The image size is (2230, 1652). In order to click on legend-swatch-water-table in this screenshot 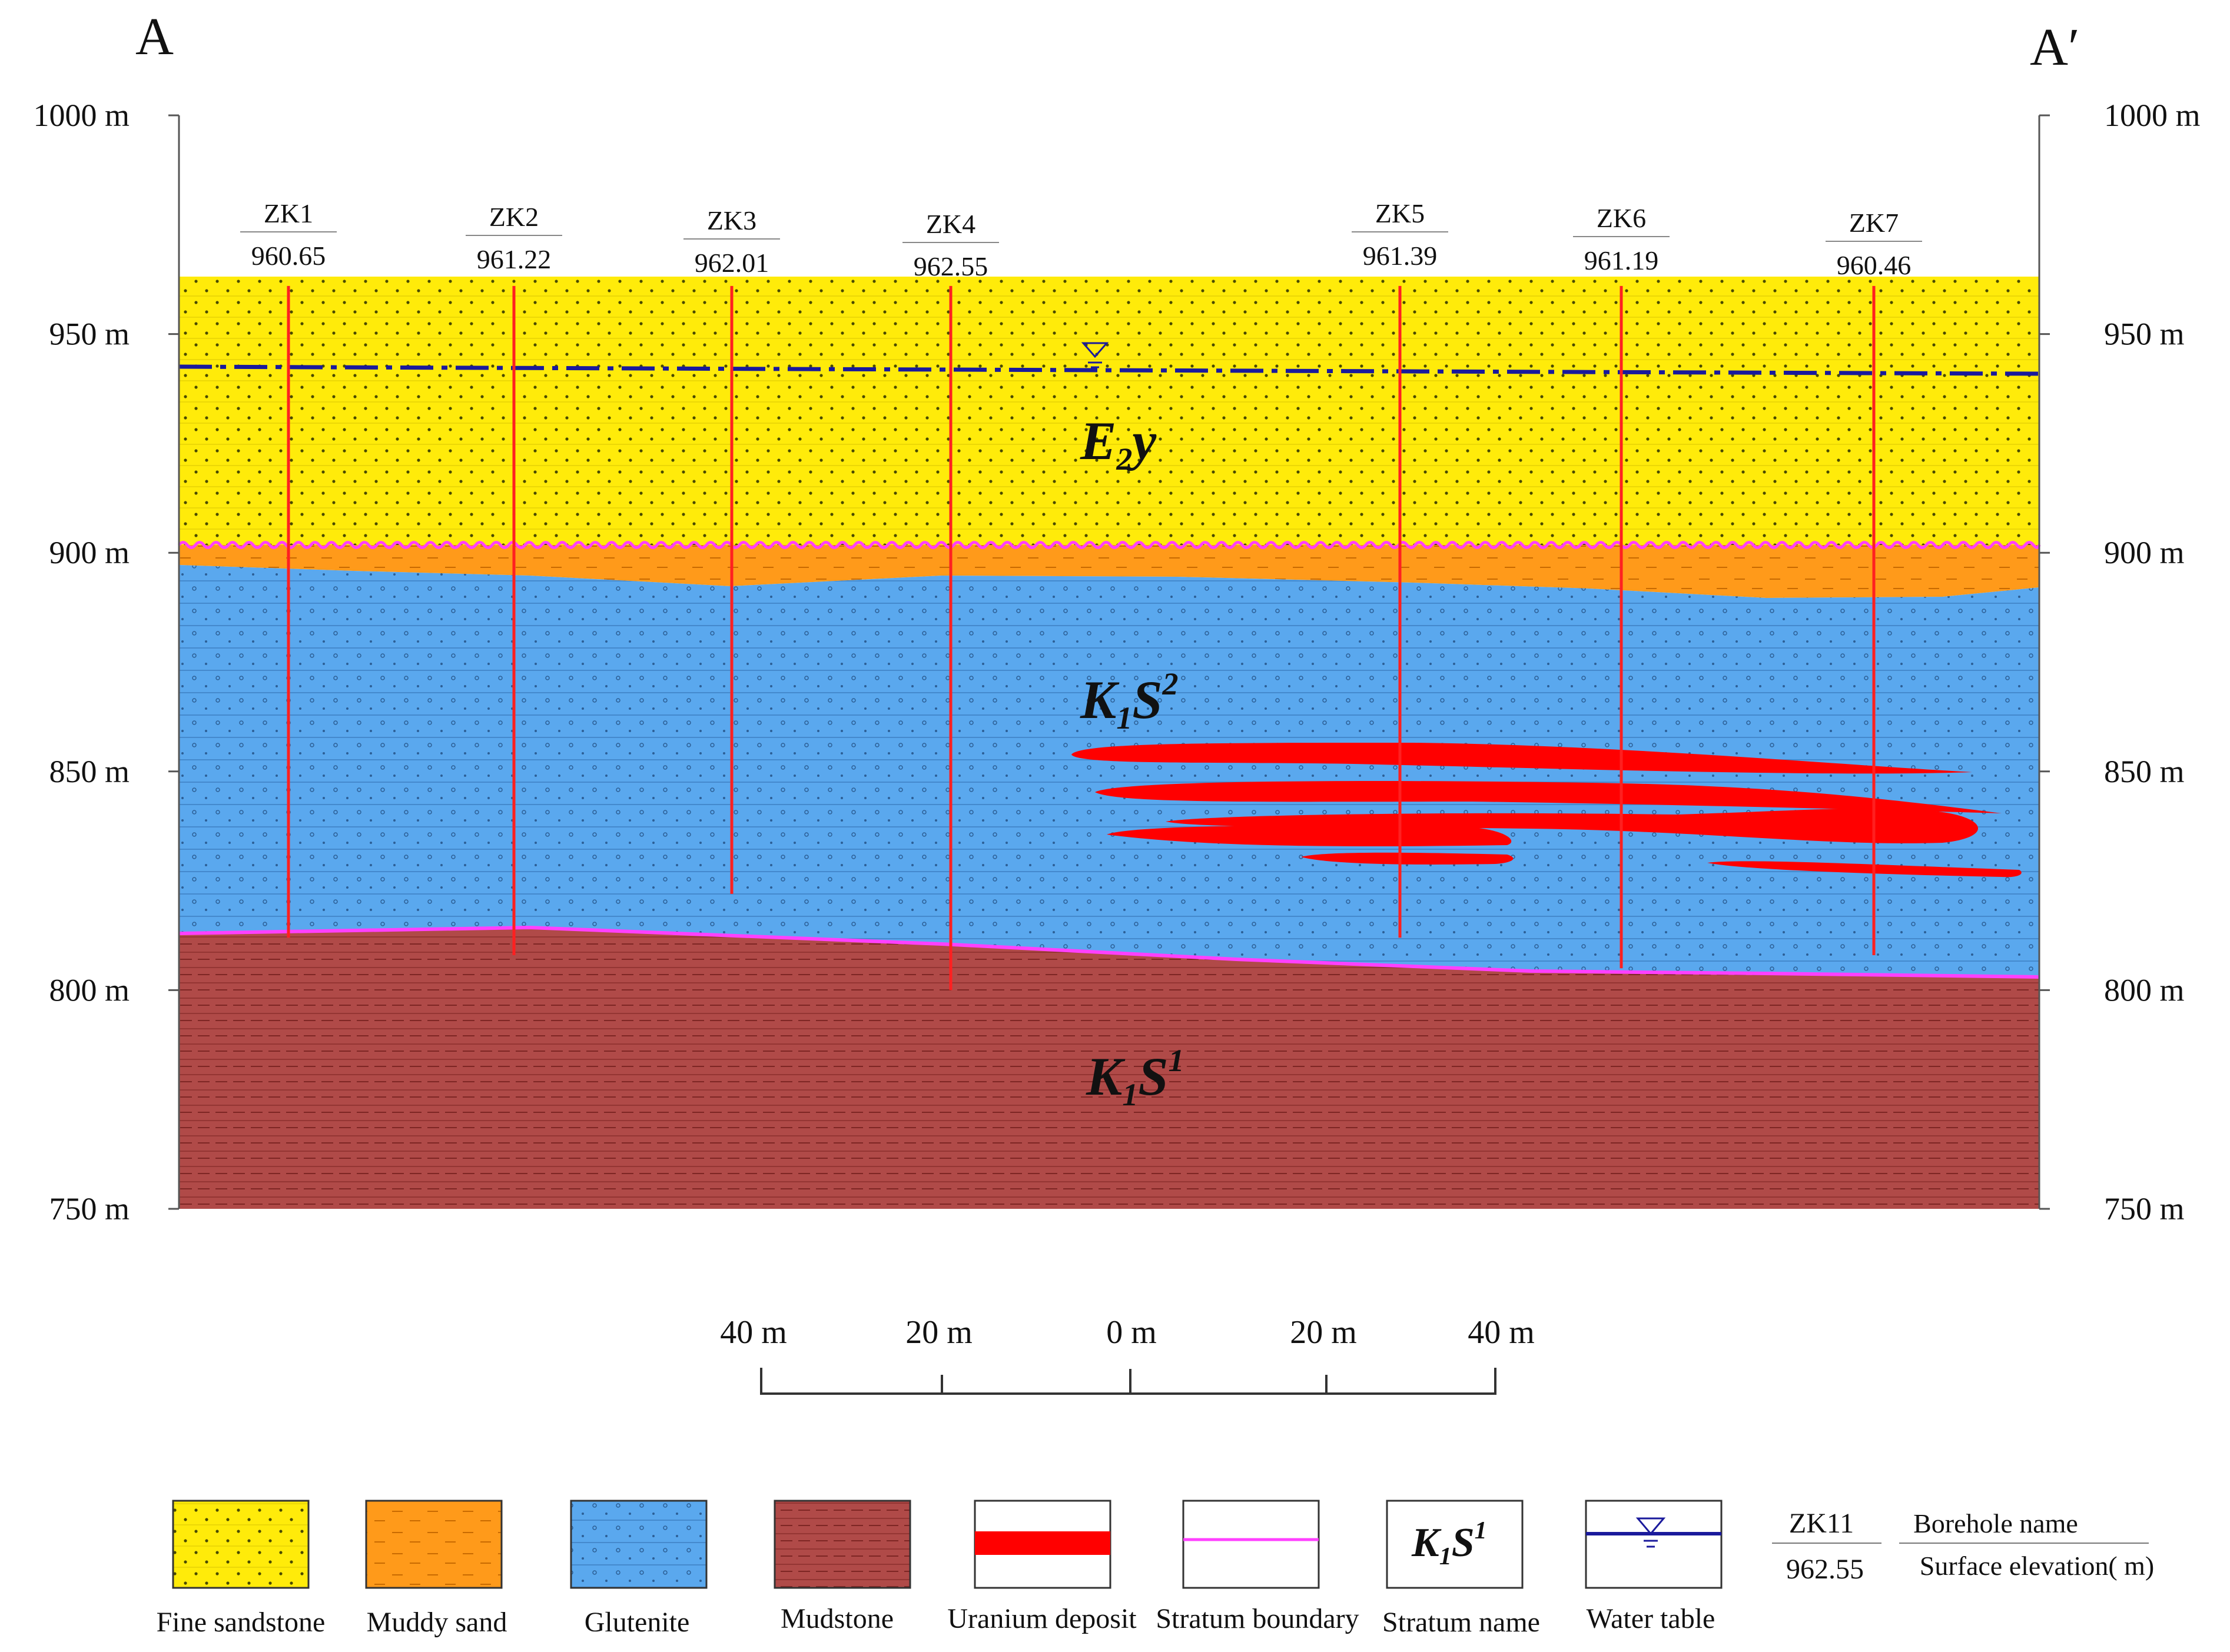, I will do `click(1654, 1544)`.